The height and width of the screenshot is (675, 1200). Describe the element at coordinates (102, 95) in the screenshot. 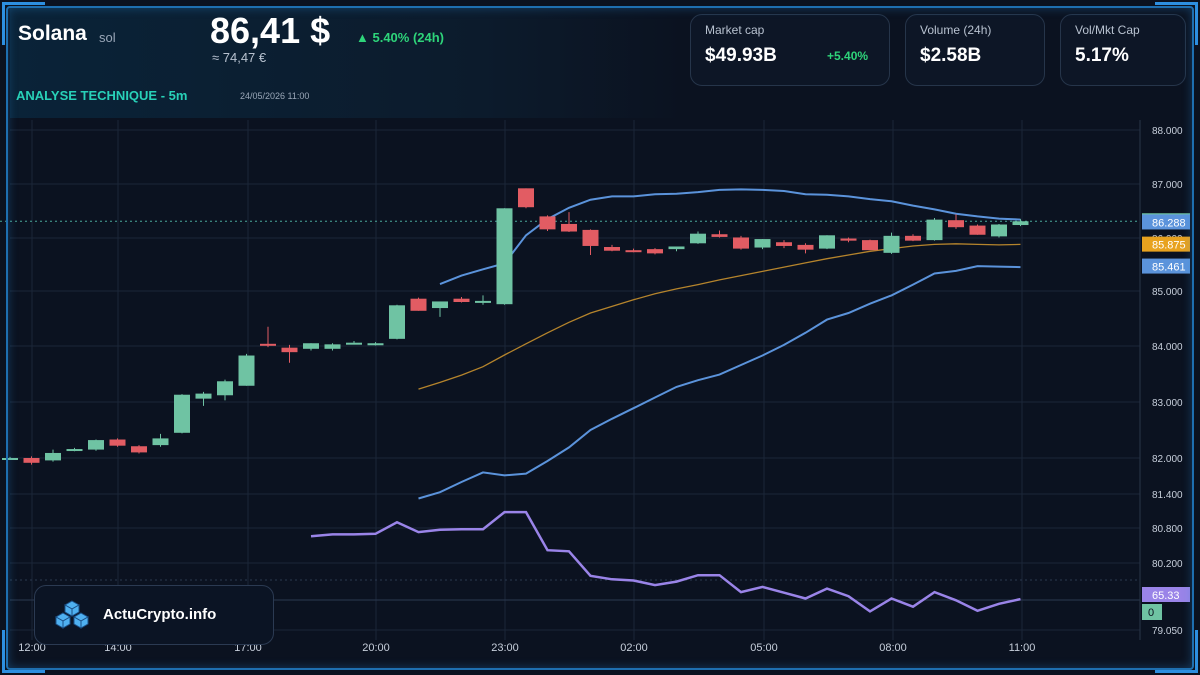

I see `section-title: ANALYSE TECHNIQUE - 5m` at that location.